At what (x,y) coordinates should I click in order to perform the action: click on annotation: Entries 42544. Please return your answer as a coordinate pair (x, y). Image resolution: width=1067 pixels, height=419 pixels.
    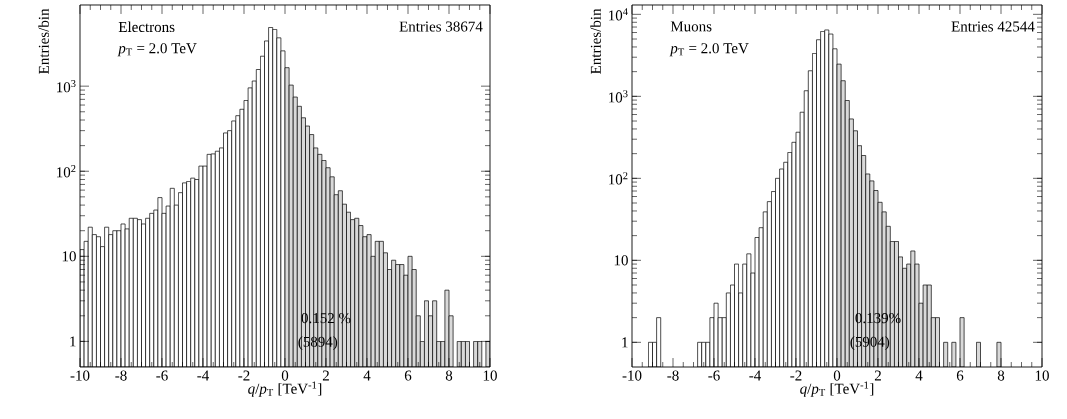
    Looking at the image, I should click on (993, 26).